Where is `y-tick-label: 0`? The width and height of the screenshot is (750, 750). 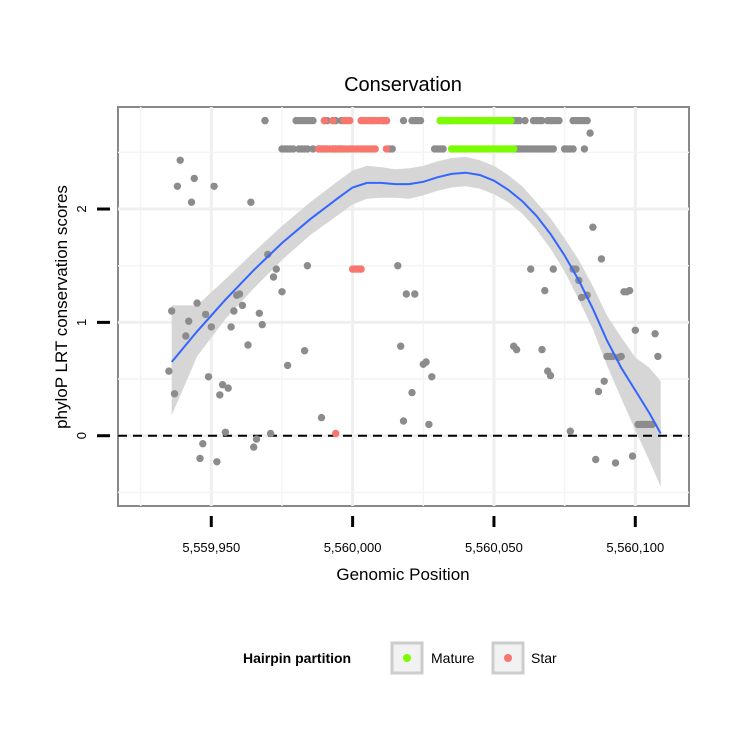 y-tick-label: 0 is located at coordinates (81, 435).